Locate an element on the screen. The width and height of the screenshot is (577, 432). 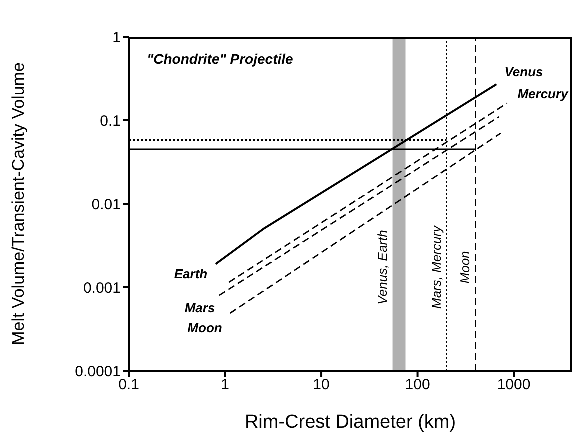
y-tick-label: 0.01 is located at coordinates (106, 205).